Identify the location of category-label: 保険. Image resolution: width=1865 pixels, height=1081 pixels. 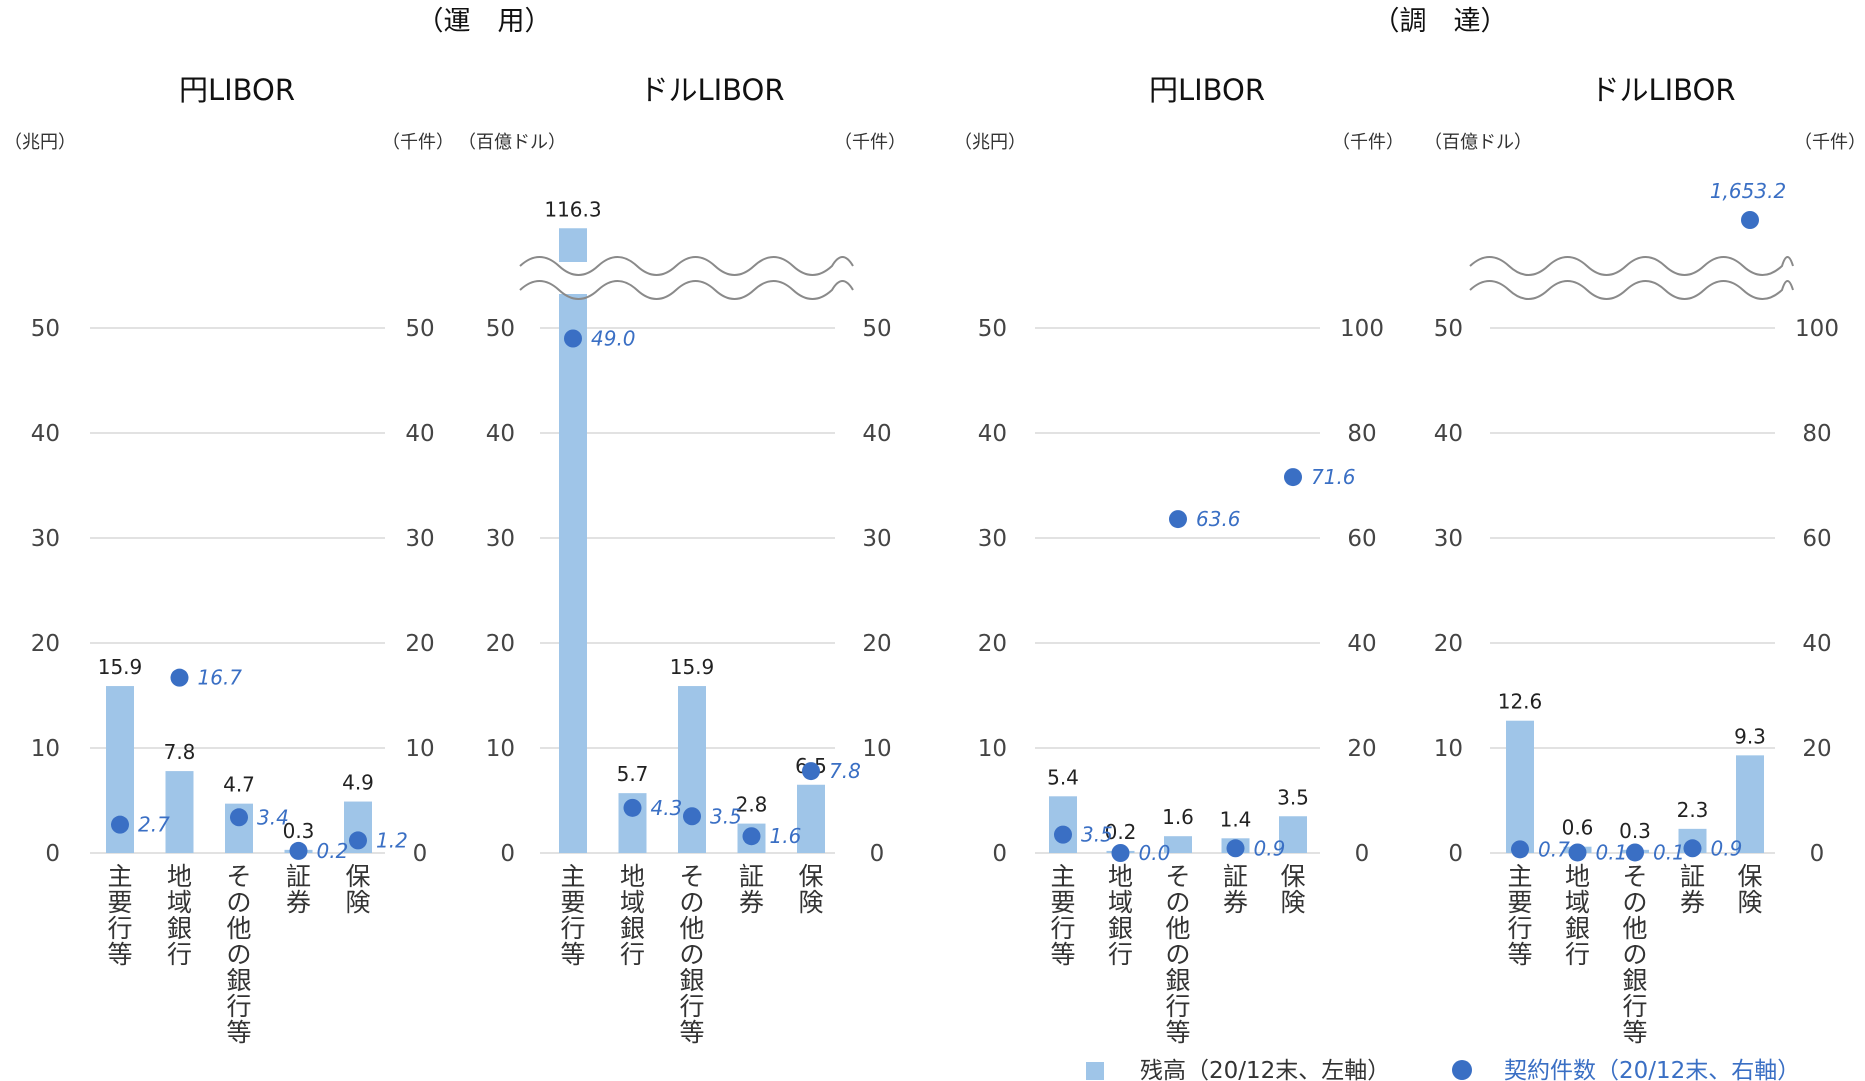
(357, 889).